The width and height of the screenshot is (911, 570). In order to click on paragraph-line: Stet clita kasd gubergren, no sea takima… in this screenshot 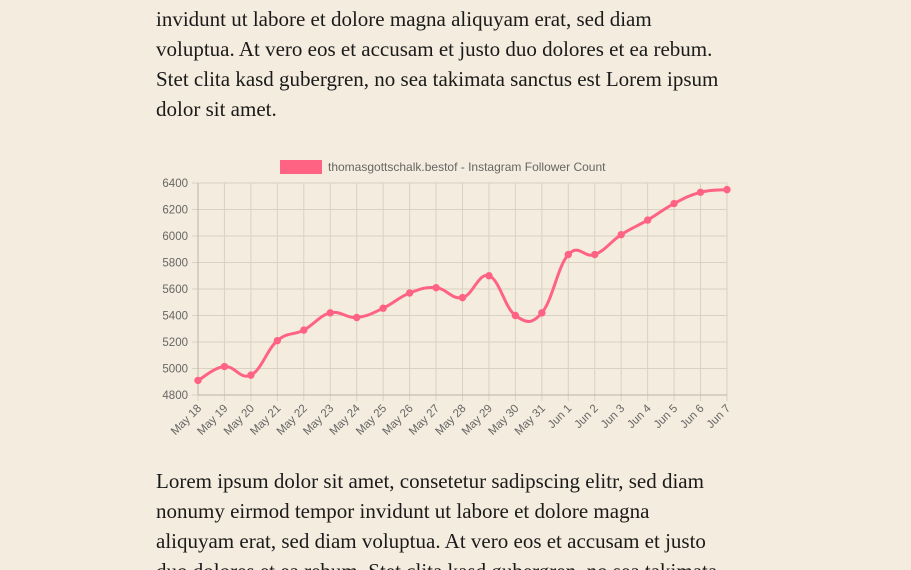, I will do `click(437, 79)`.